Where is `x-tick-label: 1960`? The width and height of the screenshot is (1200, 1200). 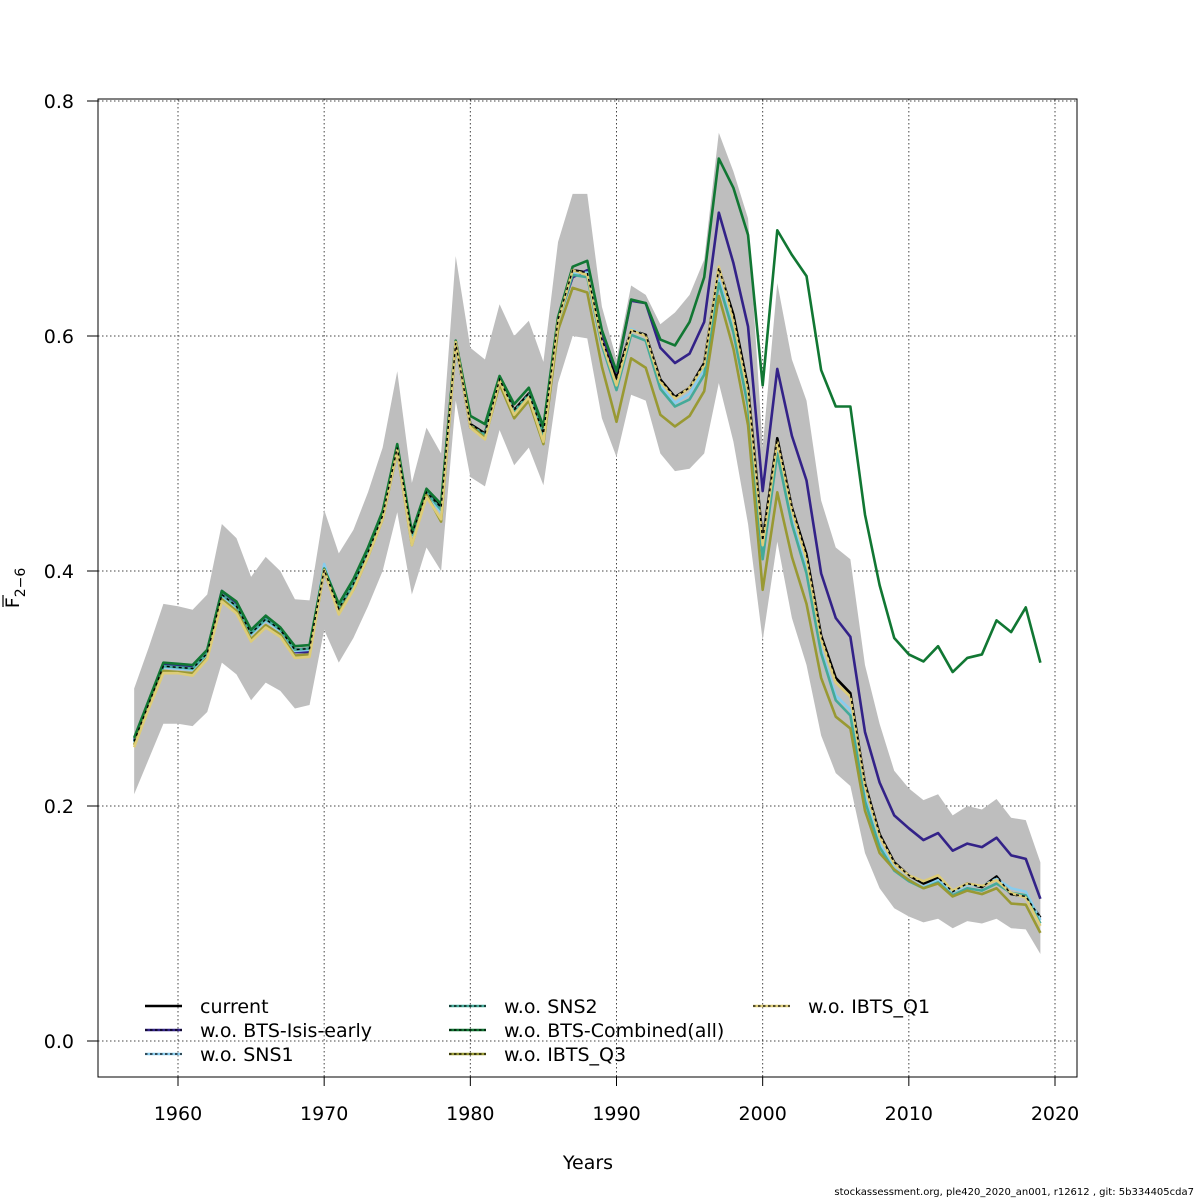 x-tick-label: 1960 is located at coordinates (178, 1114).